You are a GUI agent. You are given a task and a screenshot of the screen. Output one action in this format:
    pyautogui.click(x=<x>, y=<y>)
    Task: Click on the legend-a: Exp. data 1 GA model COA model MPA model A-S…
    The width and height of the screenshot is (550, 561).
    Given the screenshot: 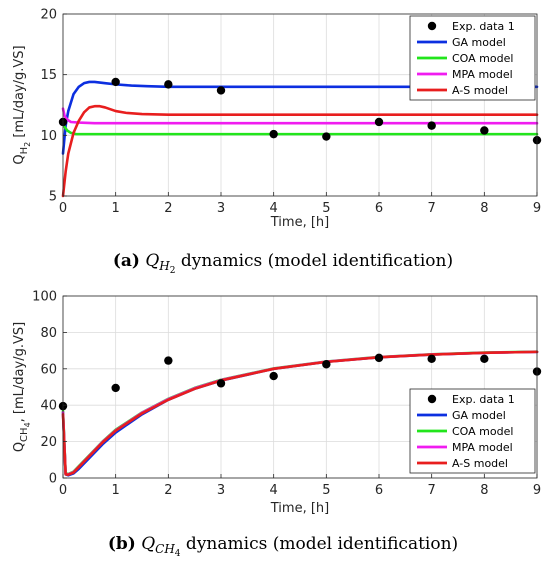 What is the action you would take?
    pyautogui.click(x=472, y=58)
    